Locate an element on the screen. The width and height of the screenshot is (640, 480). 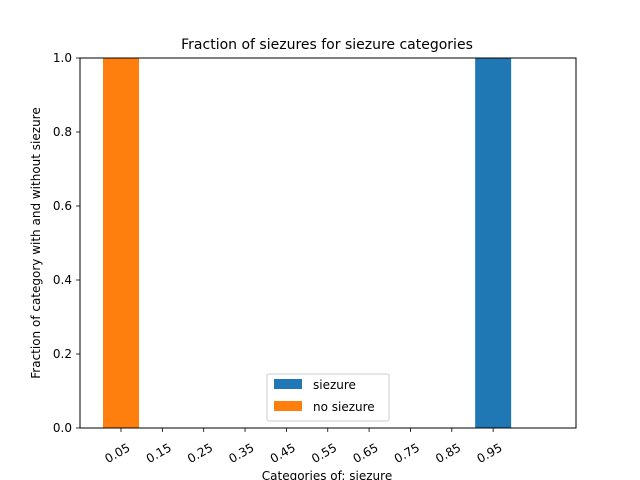
x-tick-label: 0.15 is located at coordinates (159, 452).